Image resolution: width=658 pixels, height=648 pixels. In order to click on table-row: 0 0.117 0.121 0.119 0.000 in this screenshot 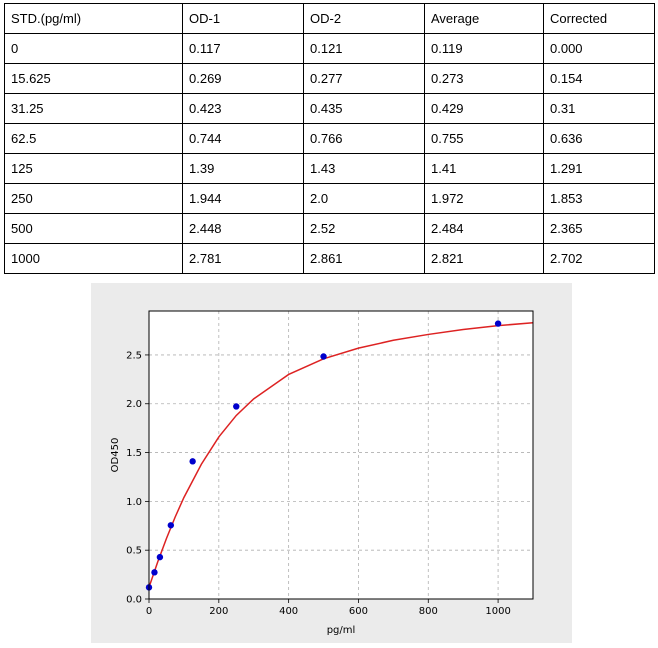, I will do `click(329, 48)`.